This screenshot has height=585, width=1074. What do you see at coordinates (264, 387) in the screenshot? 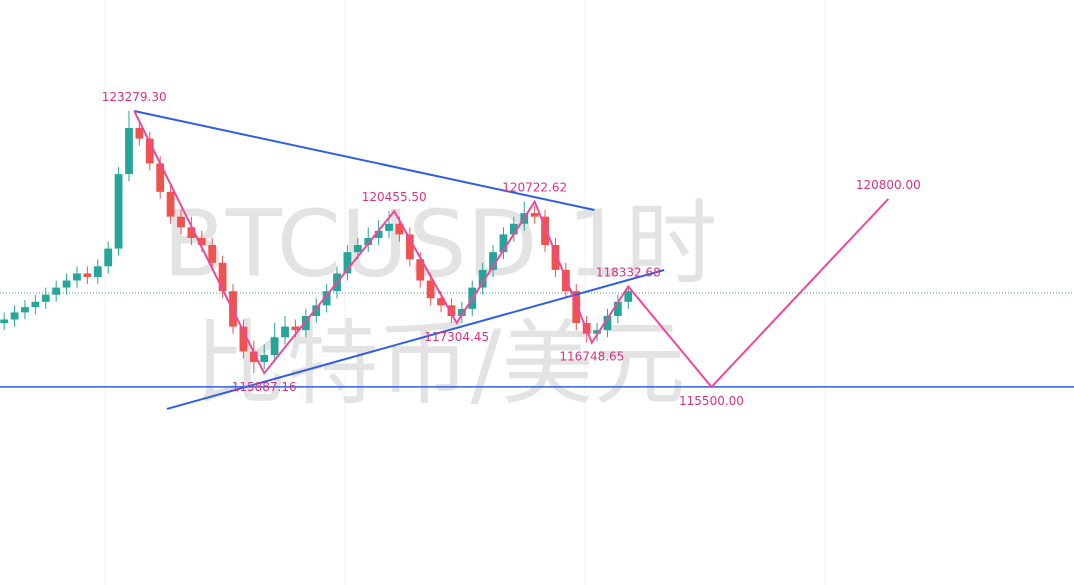
I see `point-label: 115887.16` at bounding box center [264, 387].